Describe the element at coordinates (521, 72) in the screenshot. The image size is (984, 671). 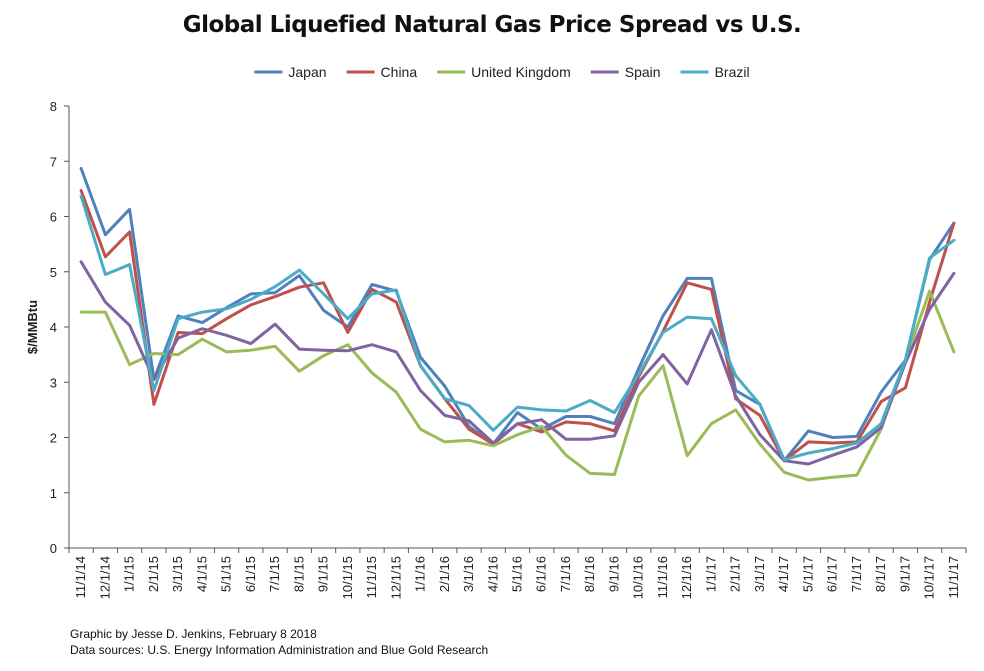
I see `legend-label-united-kingdom: United Kingdom` at that location.